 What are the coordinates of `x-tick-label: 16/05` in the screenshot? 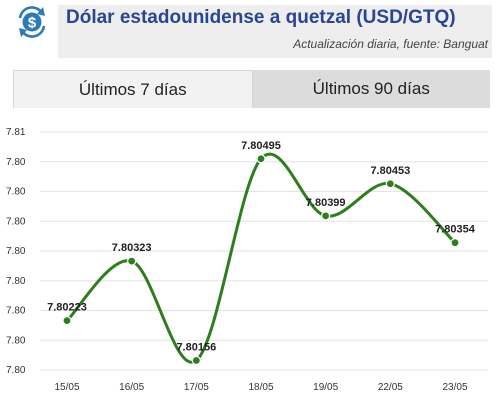 It's located at (131, 387).